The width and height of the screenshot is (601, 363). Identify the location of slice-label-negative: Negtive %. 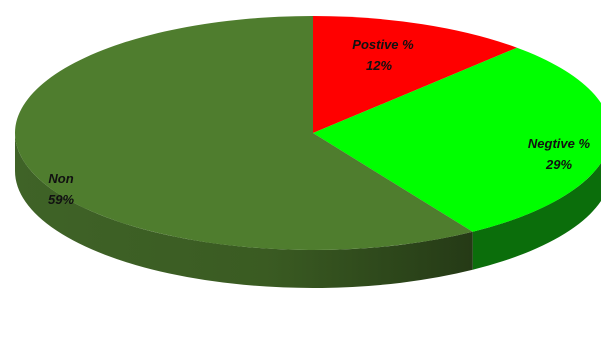
(559, 143).